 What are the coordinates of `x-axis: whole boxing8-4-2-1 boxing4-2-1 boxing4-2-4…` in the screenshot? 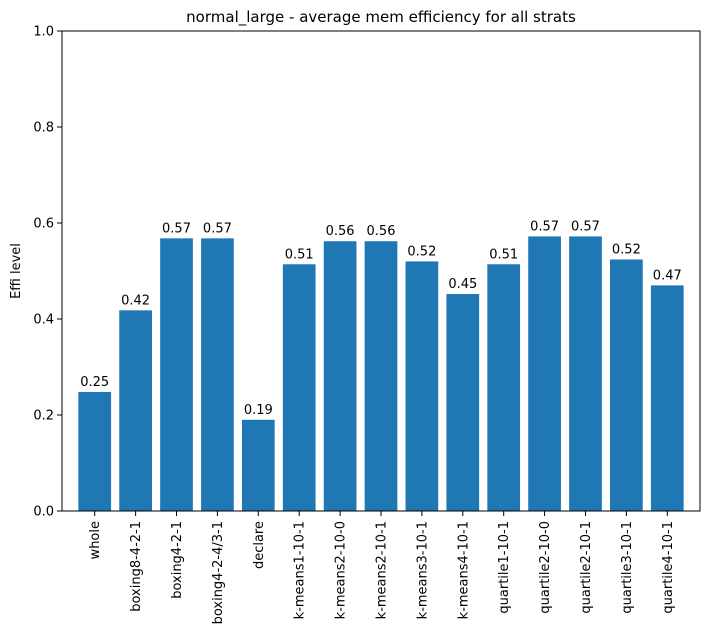 It's located at (382, 567).